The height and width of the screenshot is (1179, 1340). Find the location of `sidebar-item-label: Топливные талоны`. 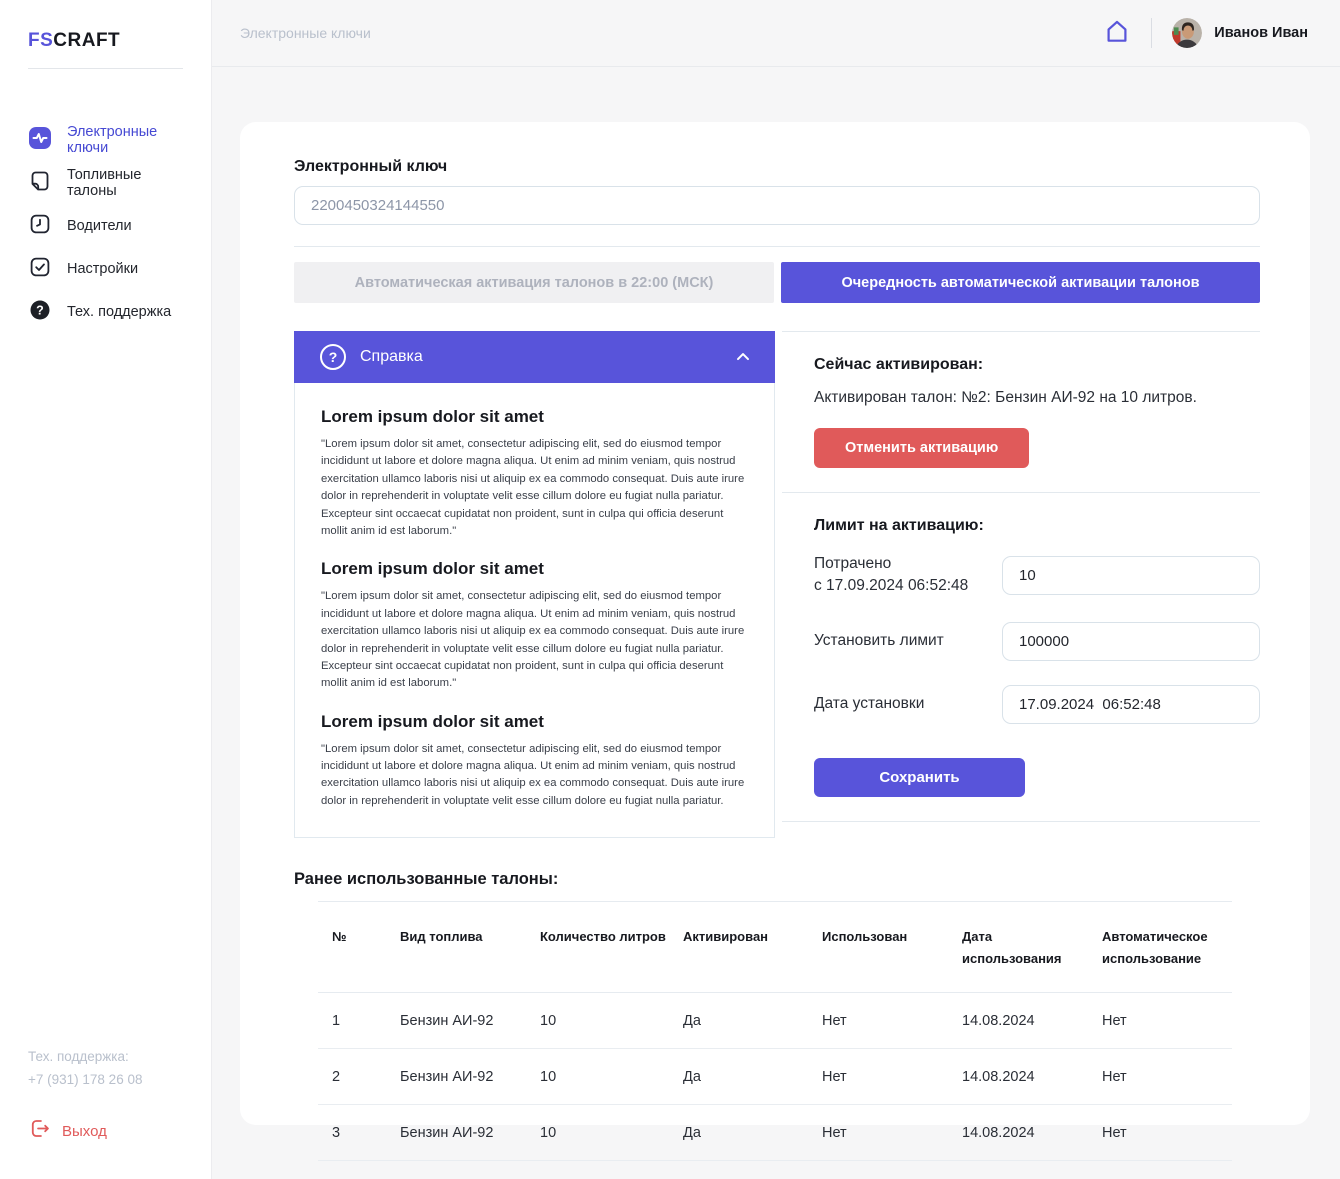

sidebar-item-label: Топливные талоны is located at coordinates (104, 183).